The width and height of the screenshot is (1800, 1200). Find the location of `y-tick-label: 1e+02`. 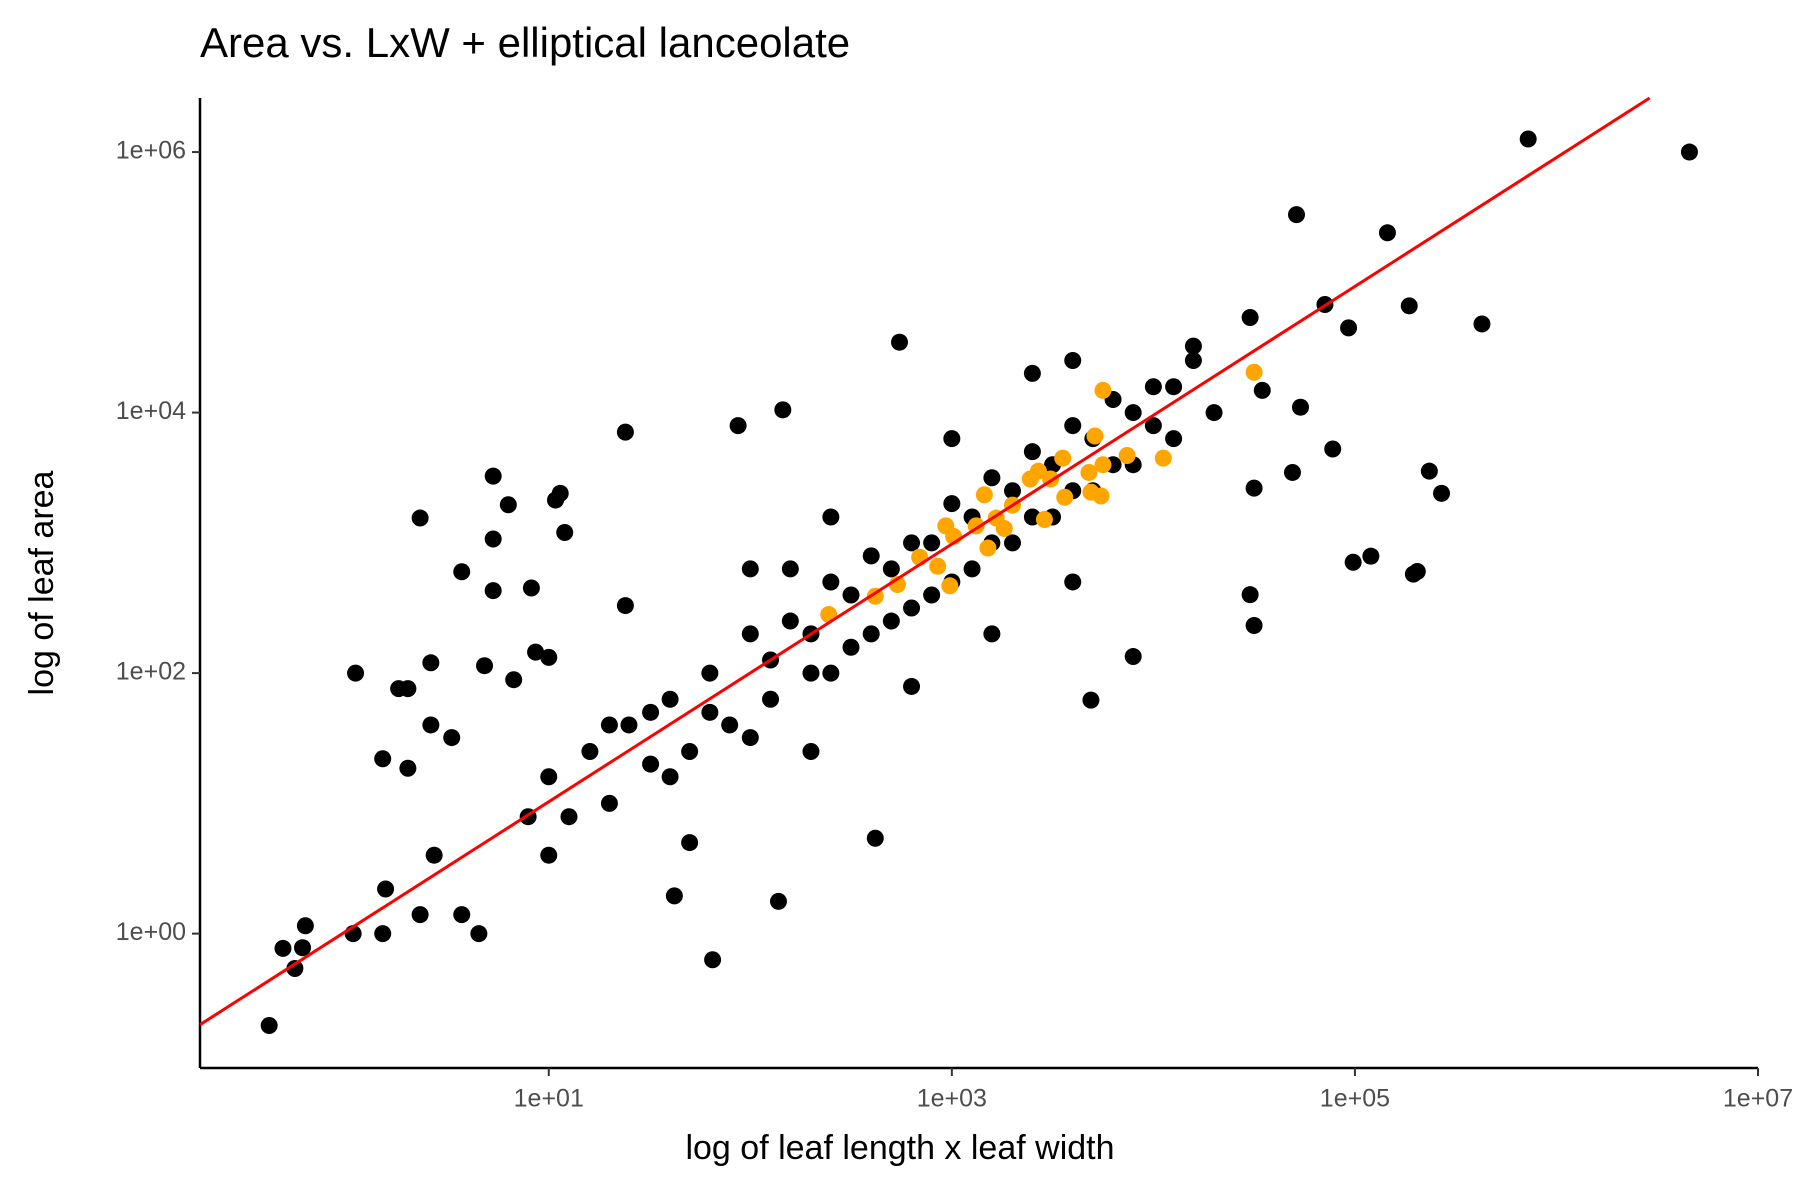

y-tick-label: 1e+02 is located at coordinates (151, 672).